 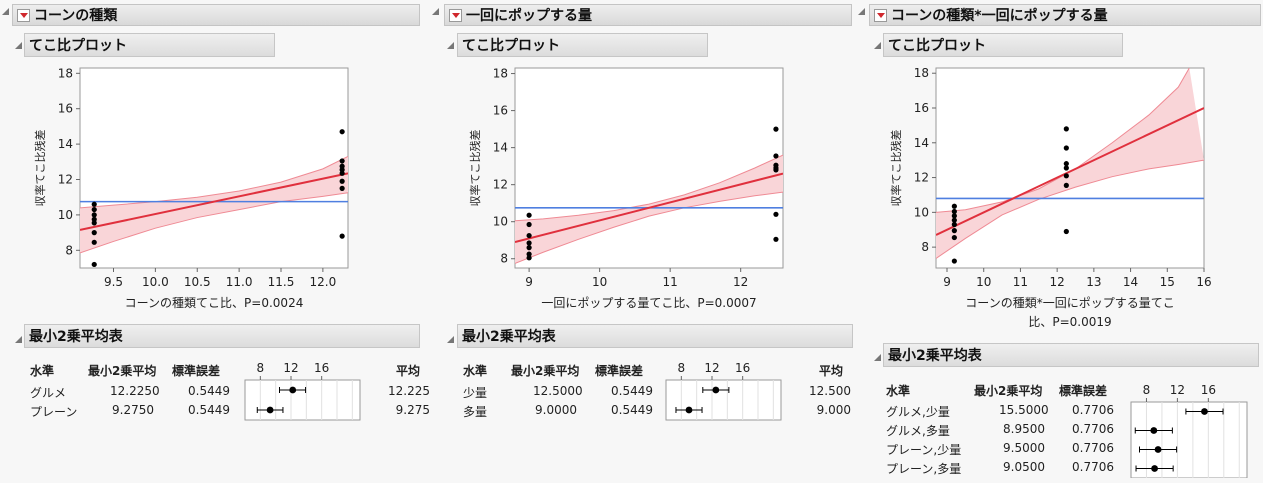 I want to click on row-lsmean: 8.9500, so click(x=1024, y=429).